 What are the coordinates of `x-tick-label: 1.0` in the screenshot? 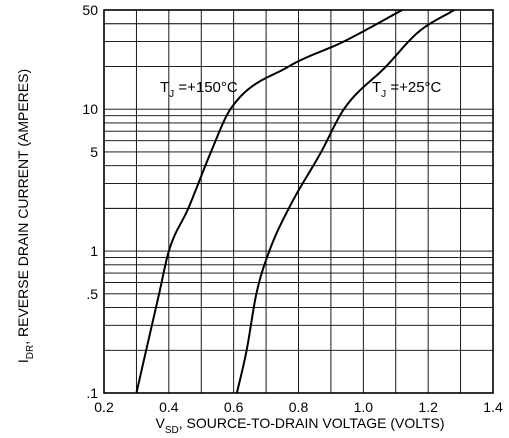 It's located at (364, 407).